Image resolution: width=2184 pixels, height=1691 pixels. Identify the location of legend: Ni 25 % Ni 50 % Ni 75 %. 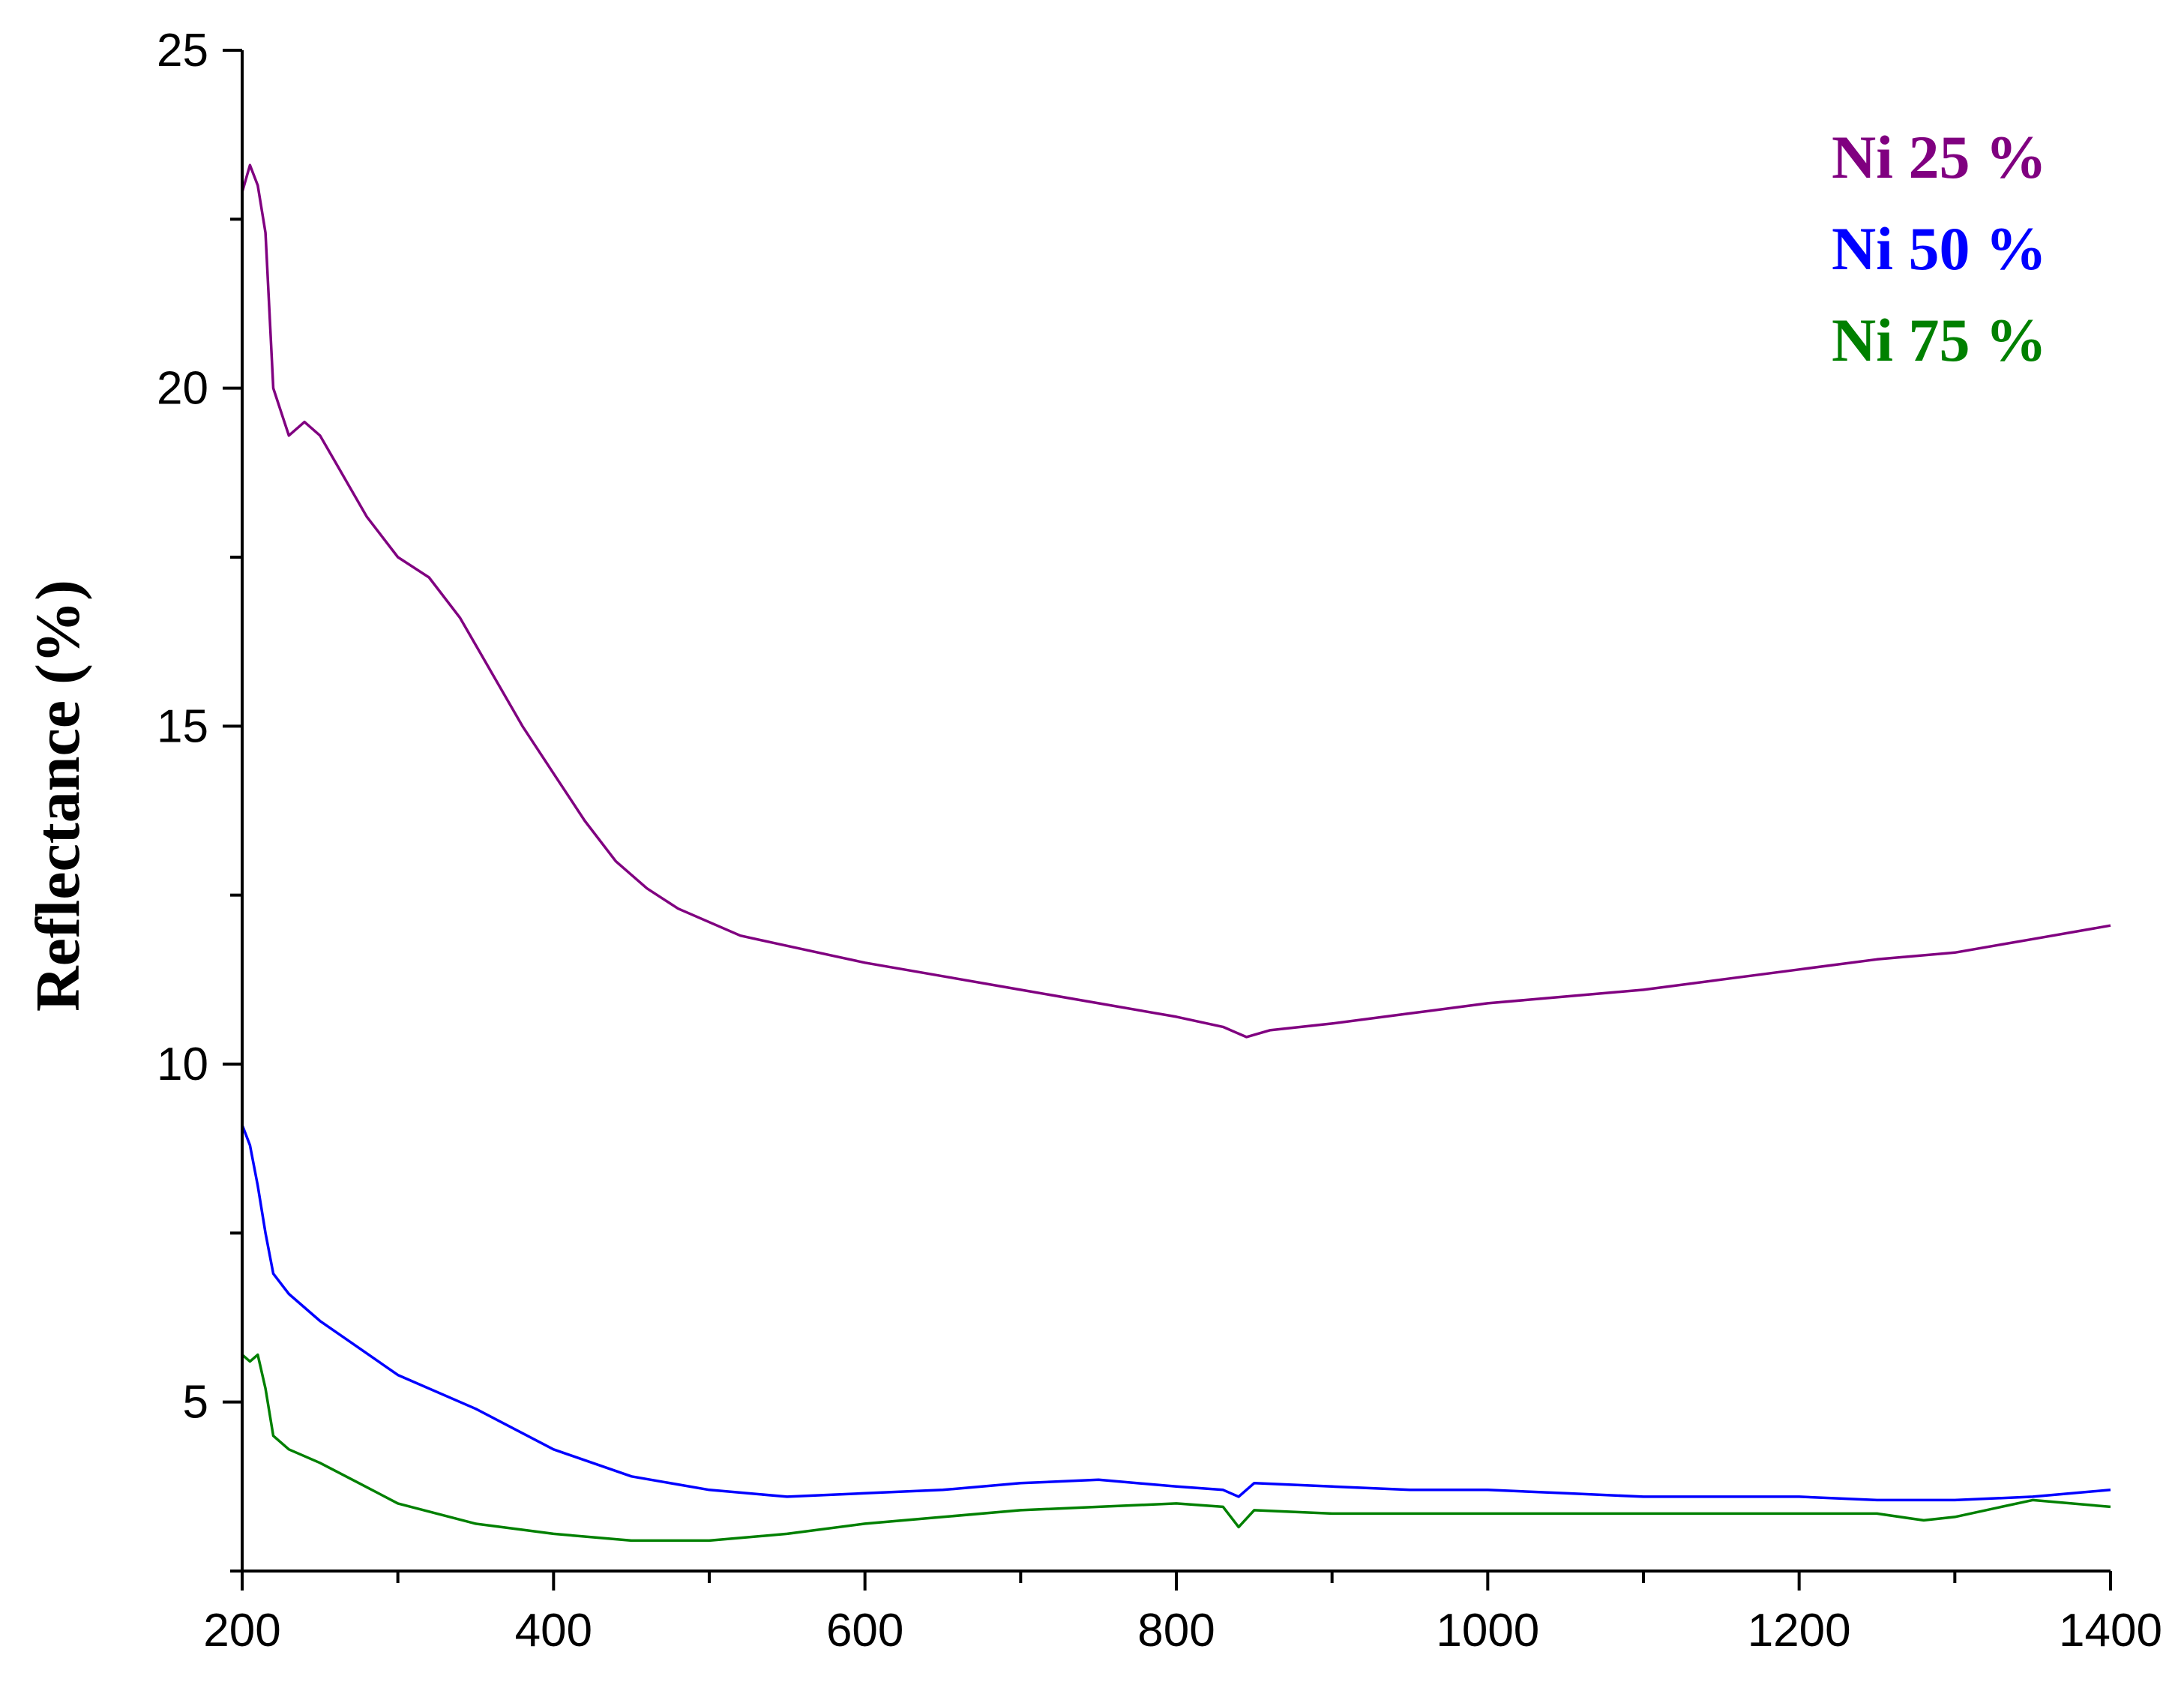
(1939, 248).